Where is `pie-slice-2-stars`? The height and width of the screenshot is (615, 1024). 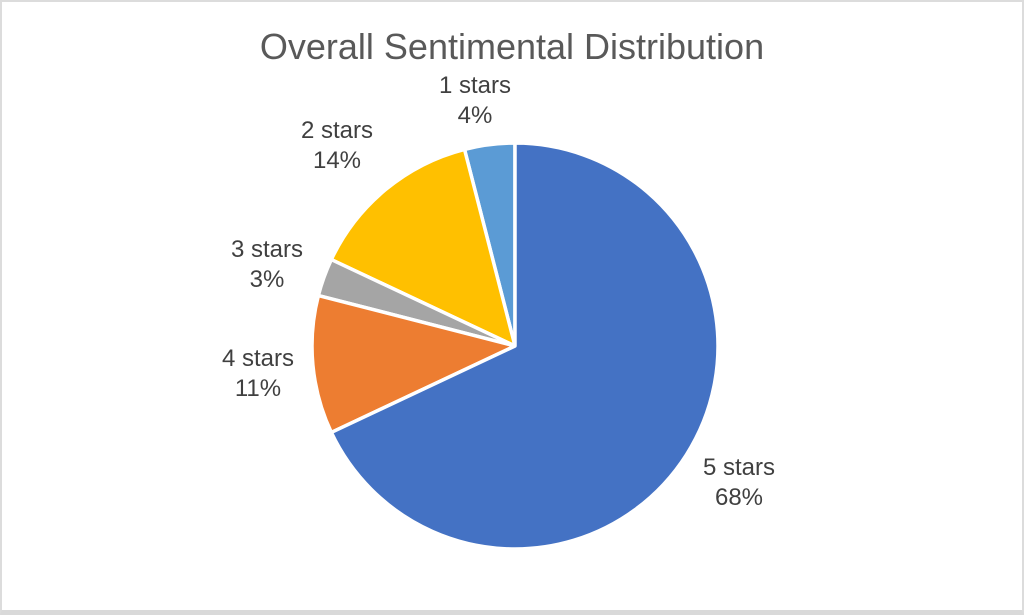
pie-slice-2-stars is located at coordinates (423, 247).